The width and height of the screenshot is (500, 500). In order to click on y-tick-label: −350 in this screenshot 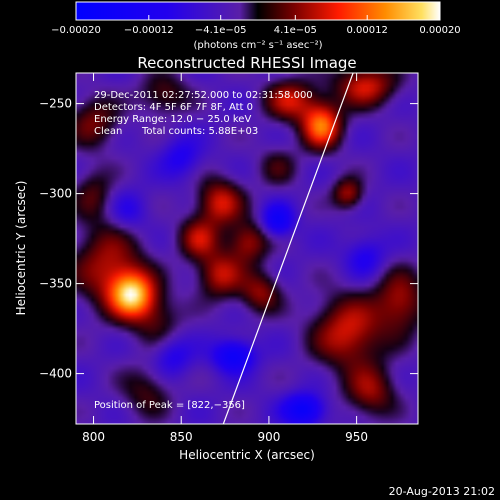, I will do `click(55, 284)`.